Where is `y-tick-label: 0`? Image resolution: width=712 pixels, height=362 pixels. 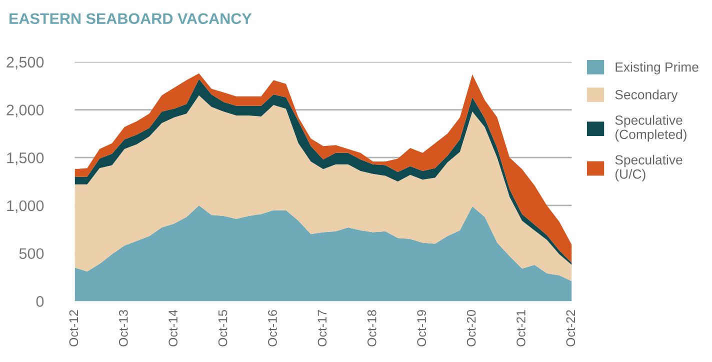
y-tick-label: 0 is located at coordinates (40, 301).